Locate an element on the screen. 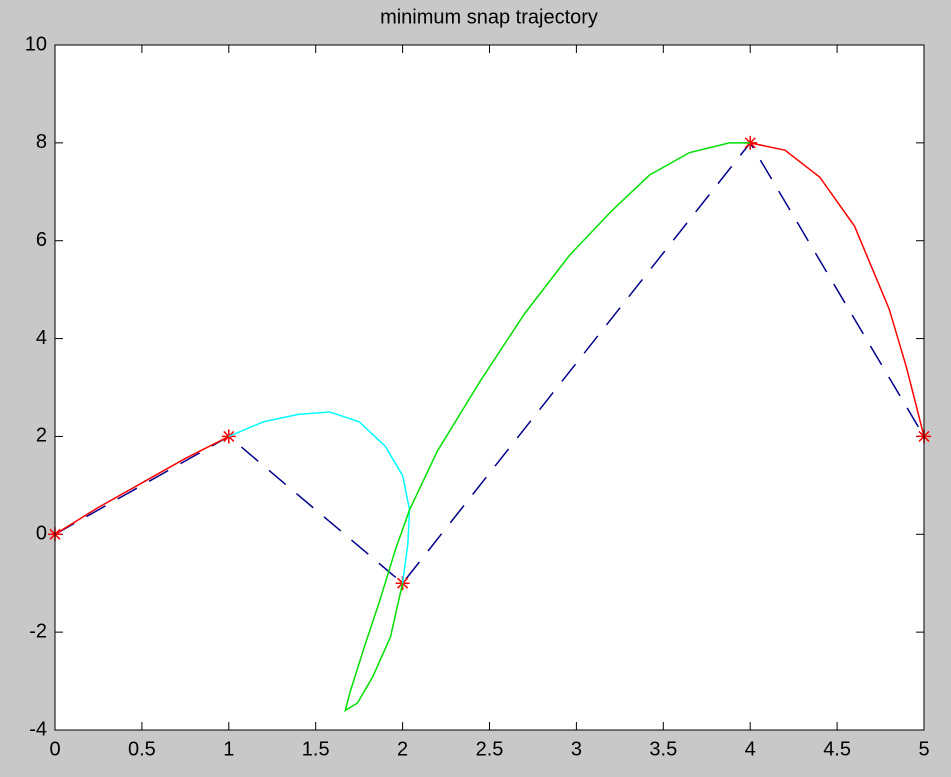  y-tick-label: 2 is located at coordinates (41, 436).